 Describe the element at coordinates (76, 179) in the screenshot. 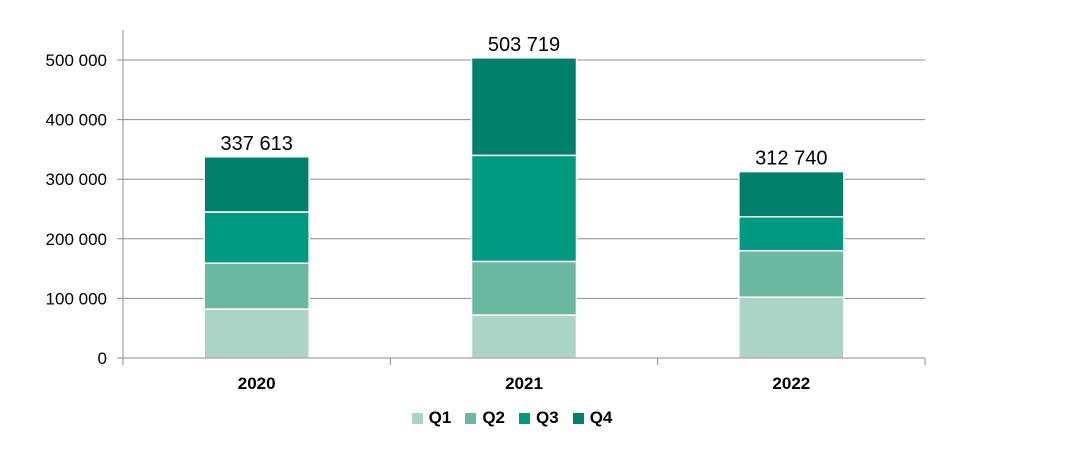

I see `y-tick-label: 300 000` at that location.